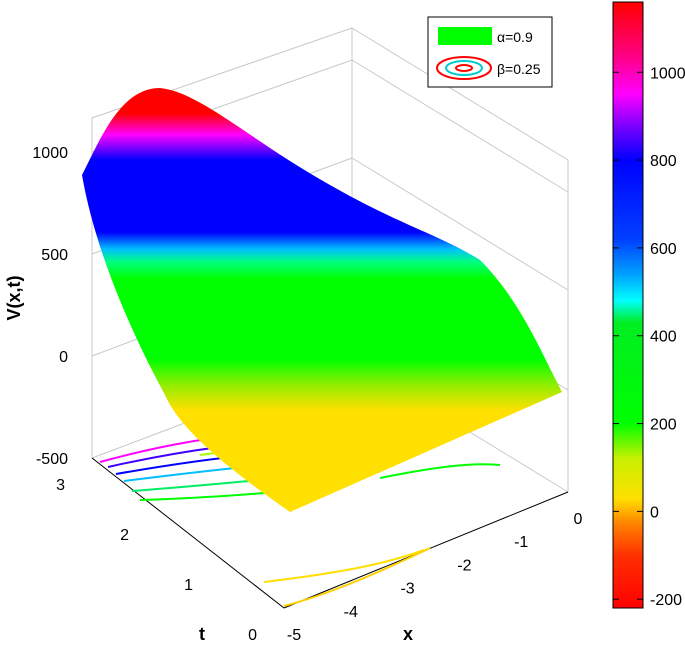 This screenshot has height=652, width=685. Describe the element at coordinates (578, 519) in the screenshot. I see `x-tick-label: 0` at that location.